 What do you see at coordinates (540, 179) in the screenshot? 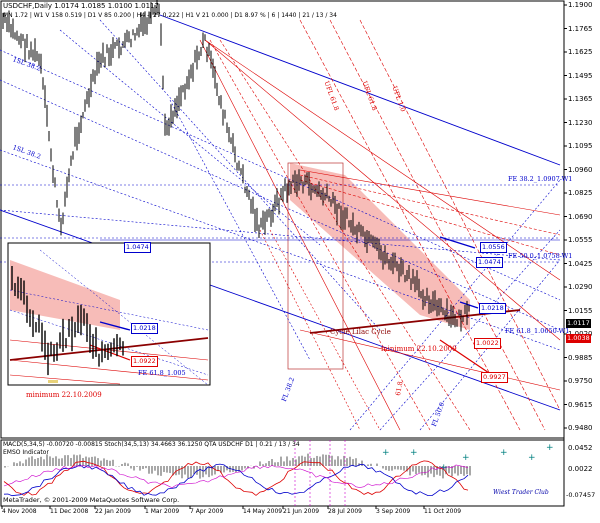
I see `label-fe382: FE 38.2_1.0907-W1` at bounding box center [540, 179].